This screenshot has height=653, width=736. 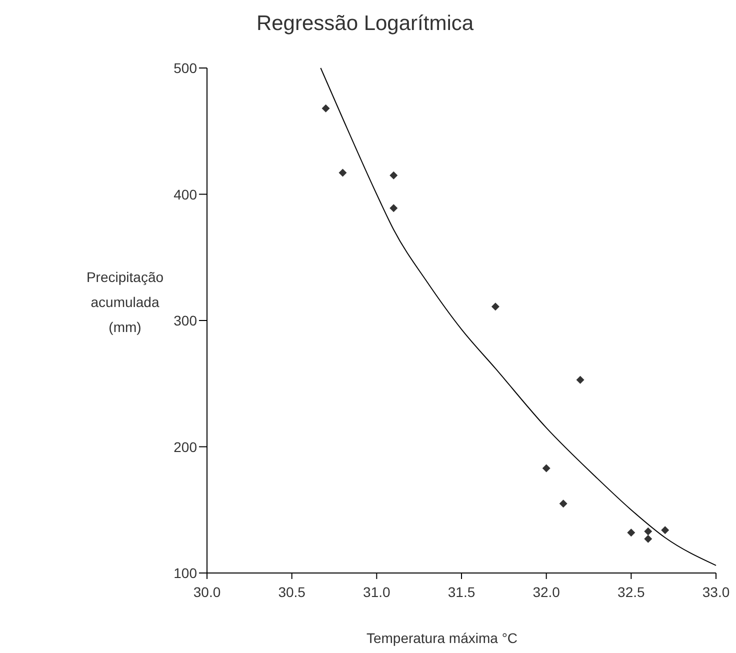 What do you see at coordinates (186, 573) in the screenshot?
I see `y-tick-label: 100` at bounding box center [186, 573].